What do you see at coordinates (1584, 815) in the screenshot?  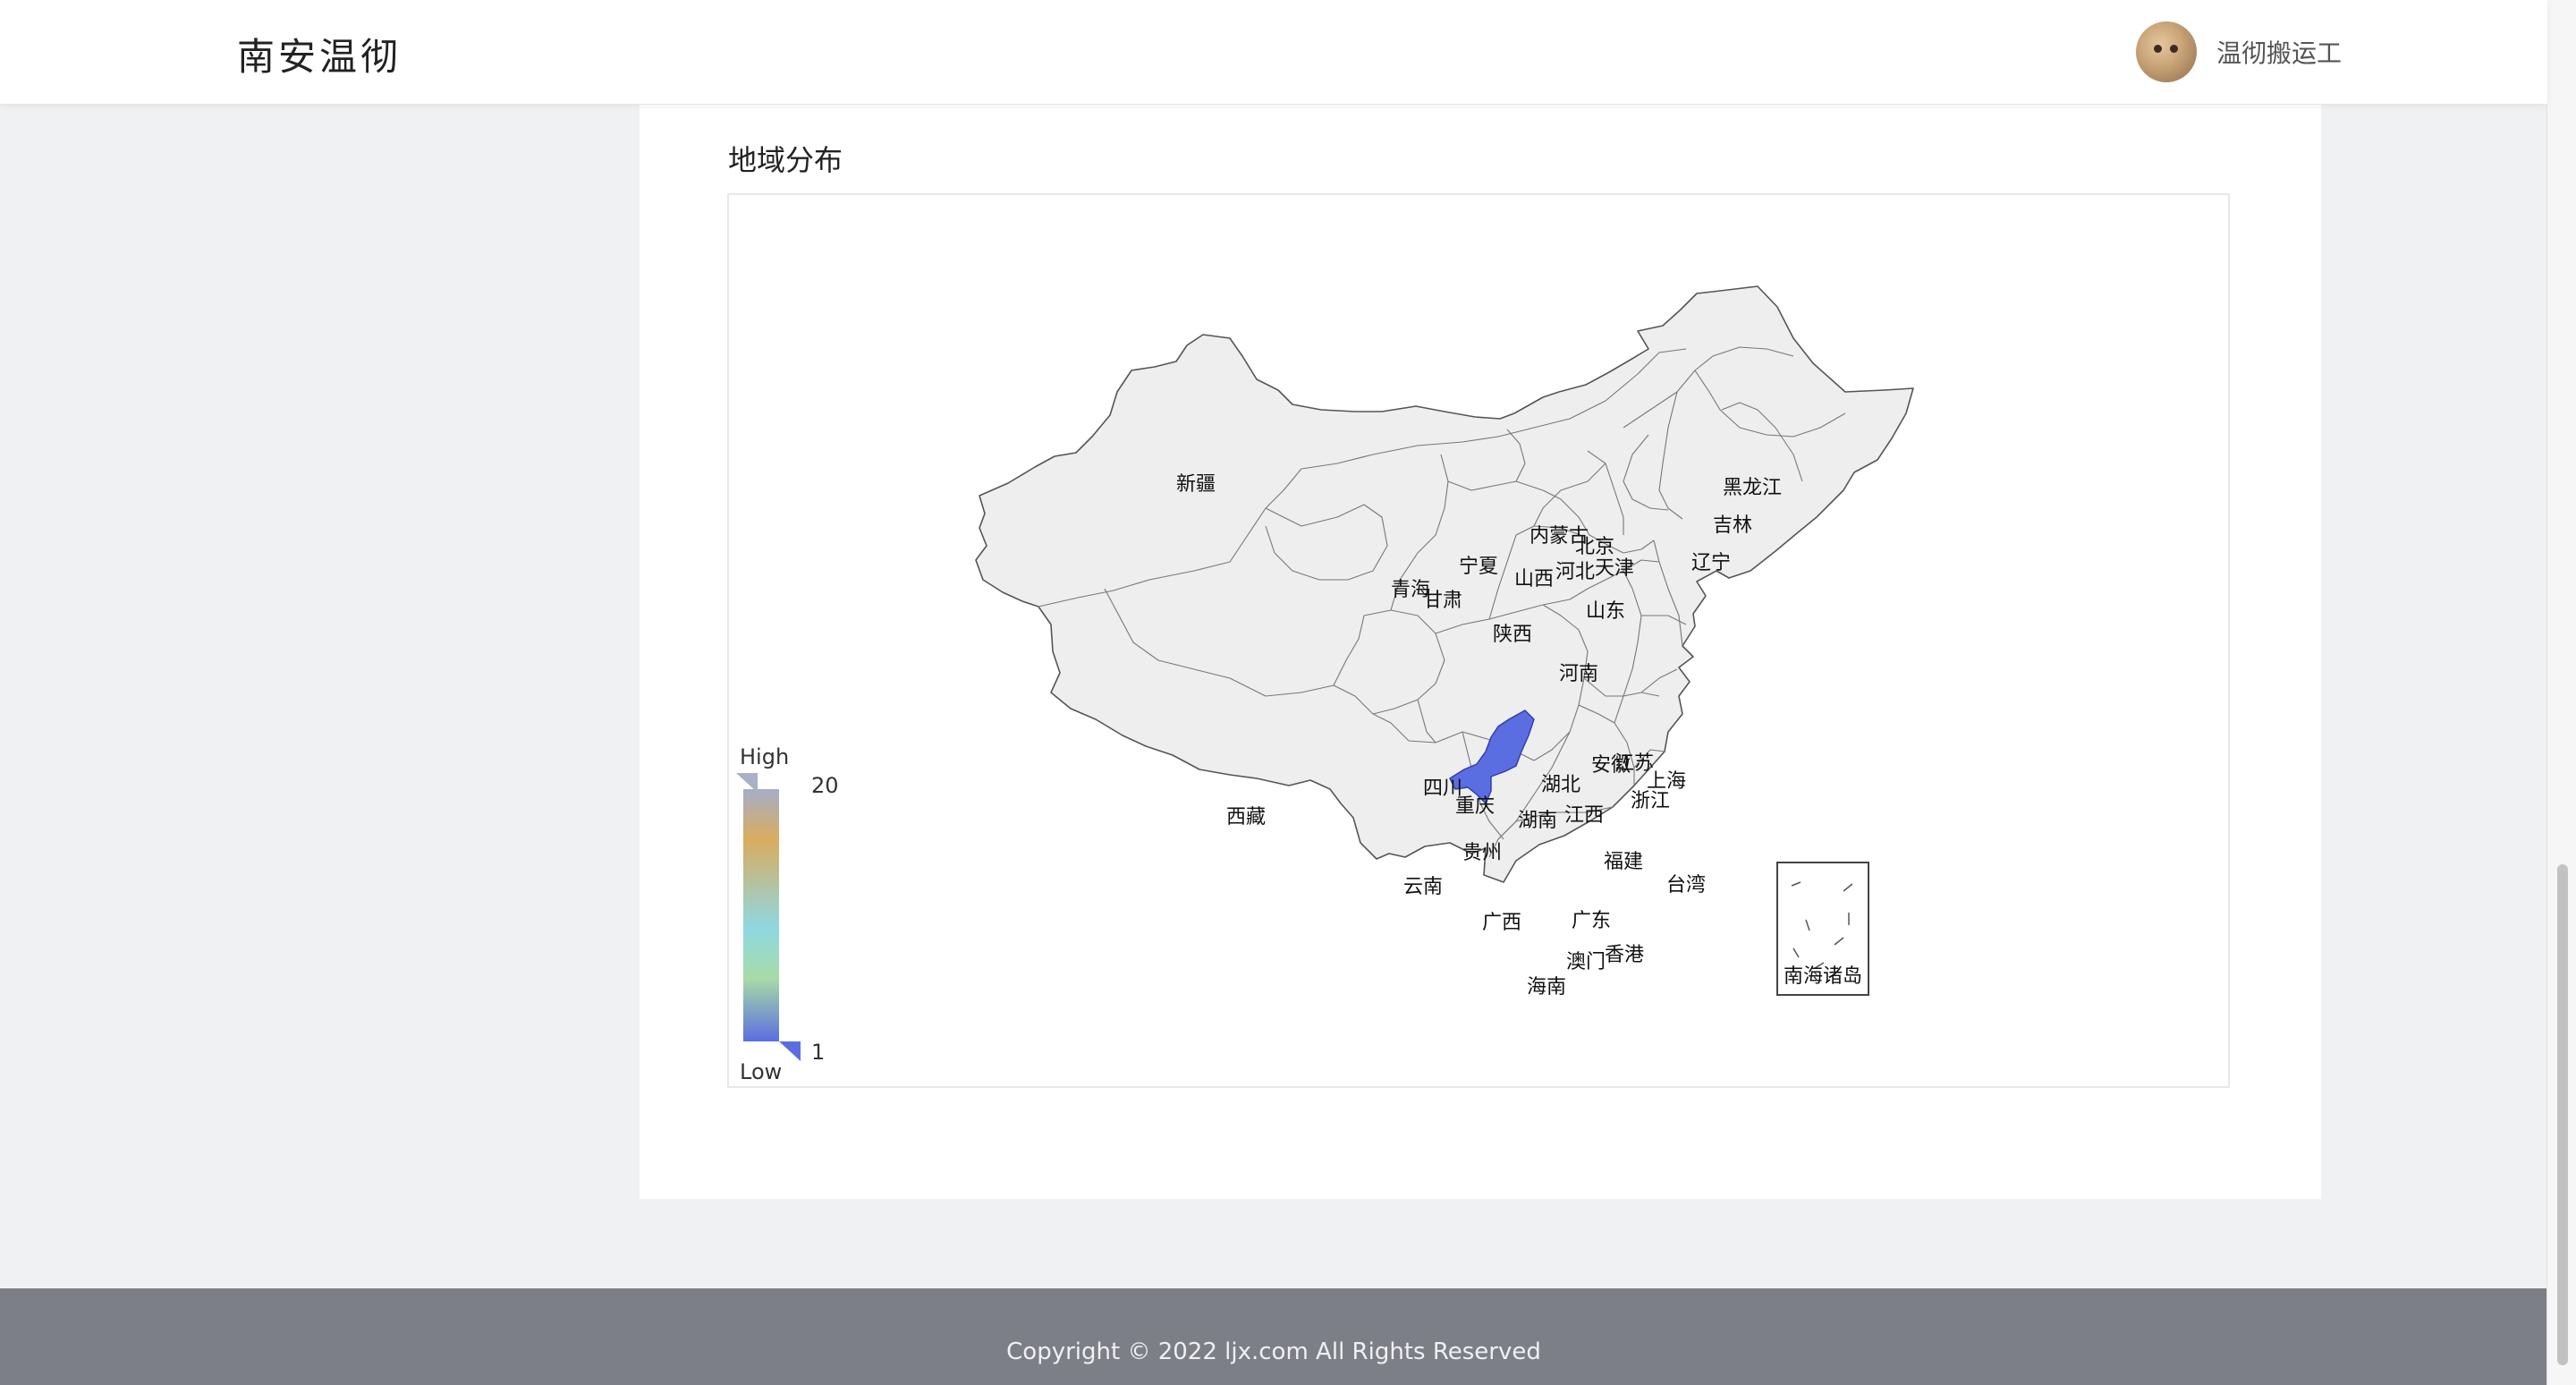 I see `province-label: 江西` at bounding box center [1584, 815].